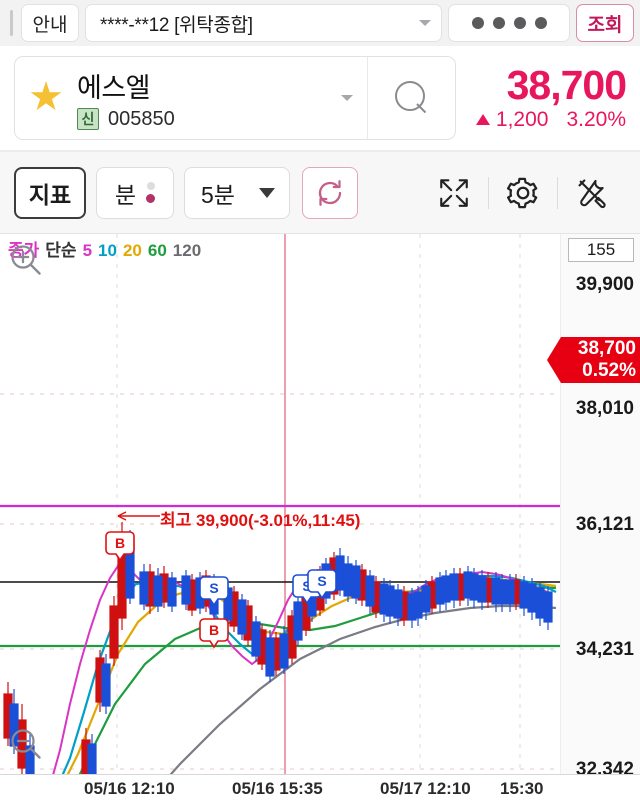  I want to click on account-bar: 안내 ****-**12 [위탁종합] 조회, so click(320, 23).